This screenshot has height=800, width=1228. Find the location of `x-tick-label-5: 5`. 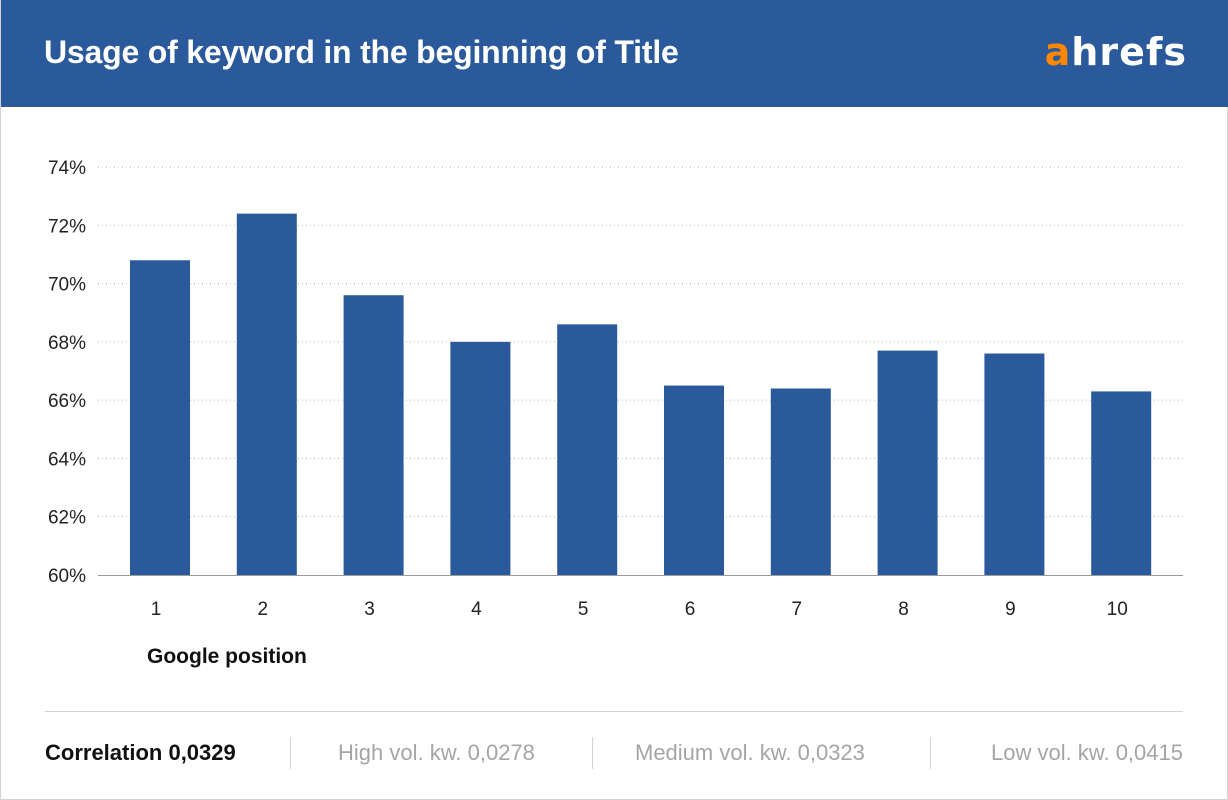

x-tick-label-5: 5 is located at coordinates (583, 609).